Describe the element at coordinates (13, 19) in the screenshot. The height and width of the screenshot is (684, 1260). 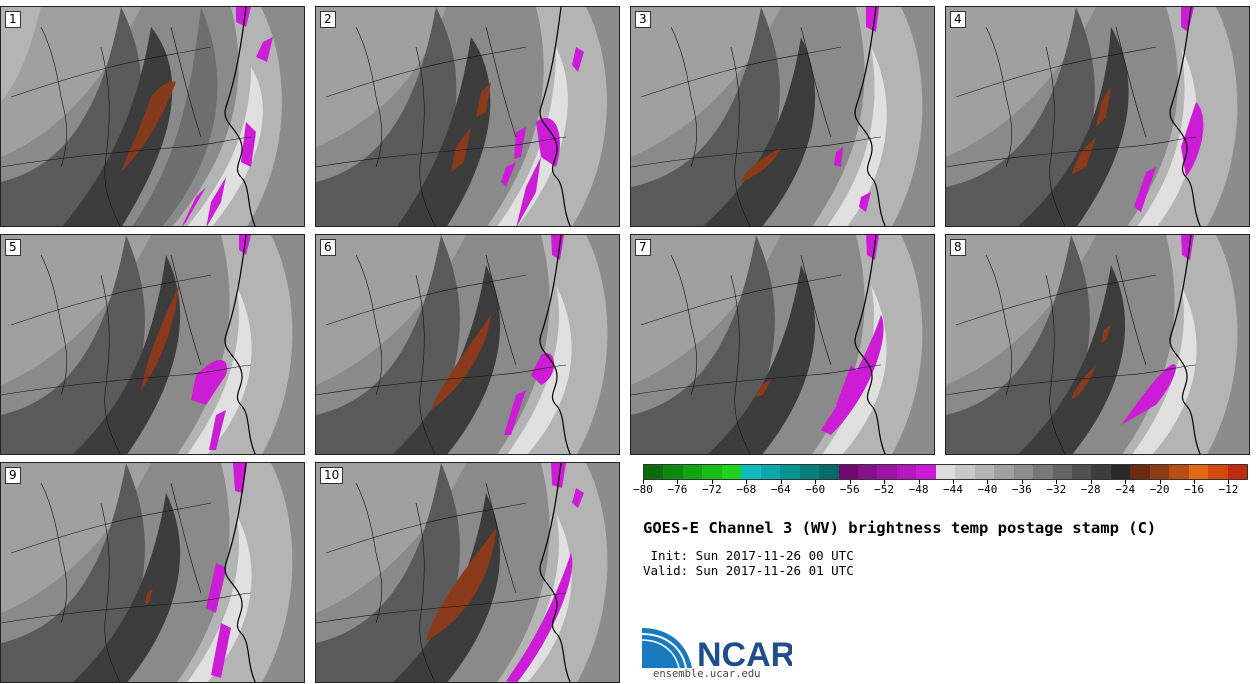
I see `panel-number: 1` at that location.